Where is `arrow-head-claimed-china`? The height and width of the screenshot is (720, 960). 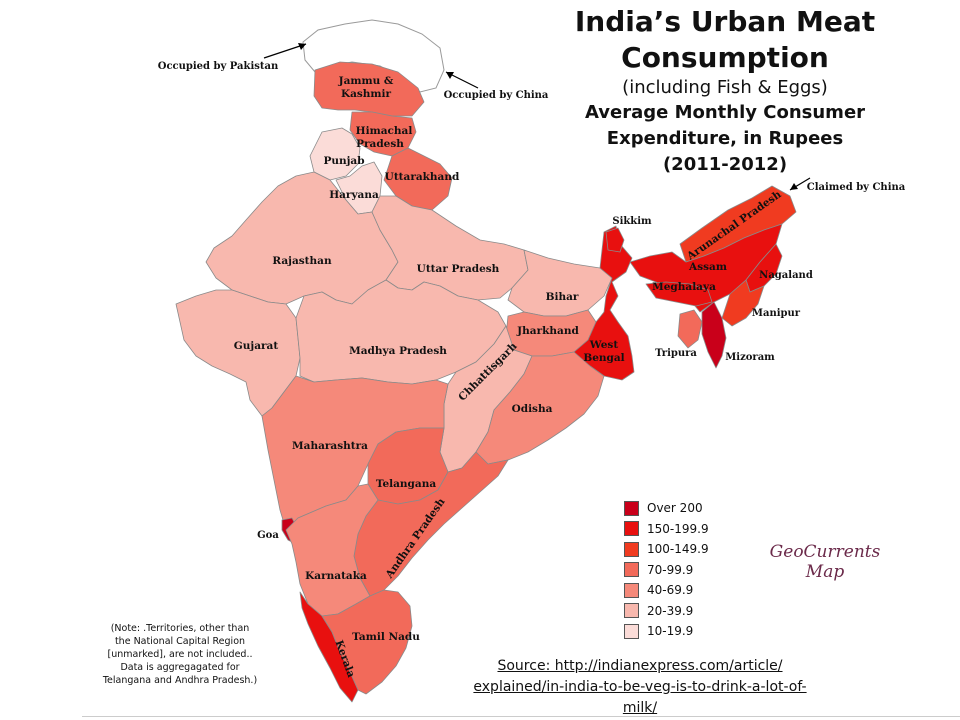
arrow-head-claimed-china is located at coordinates (794, 186).